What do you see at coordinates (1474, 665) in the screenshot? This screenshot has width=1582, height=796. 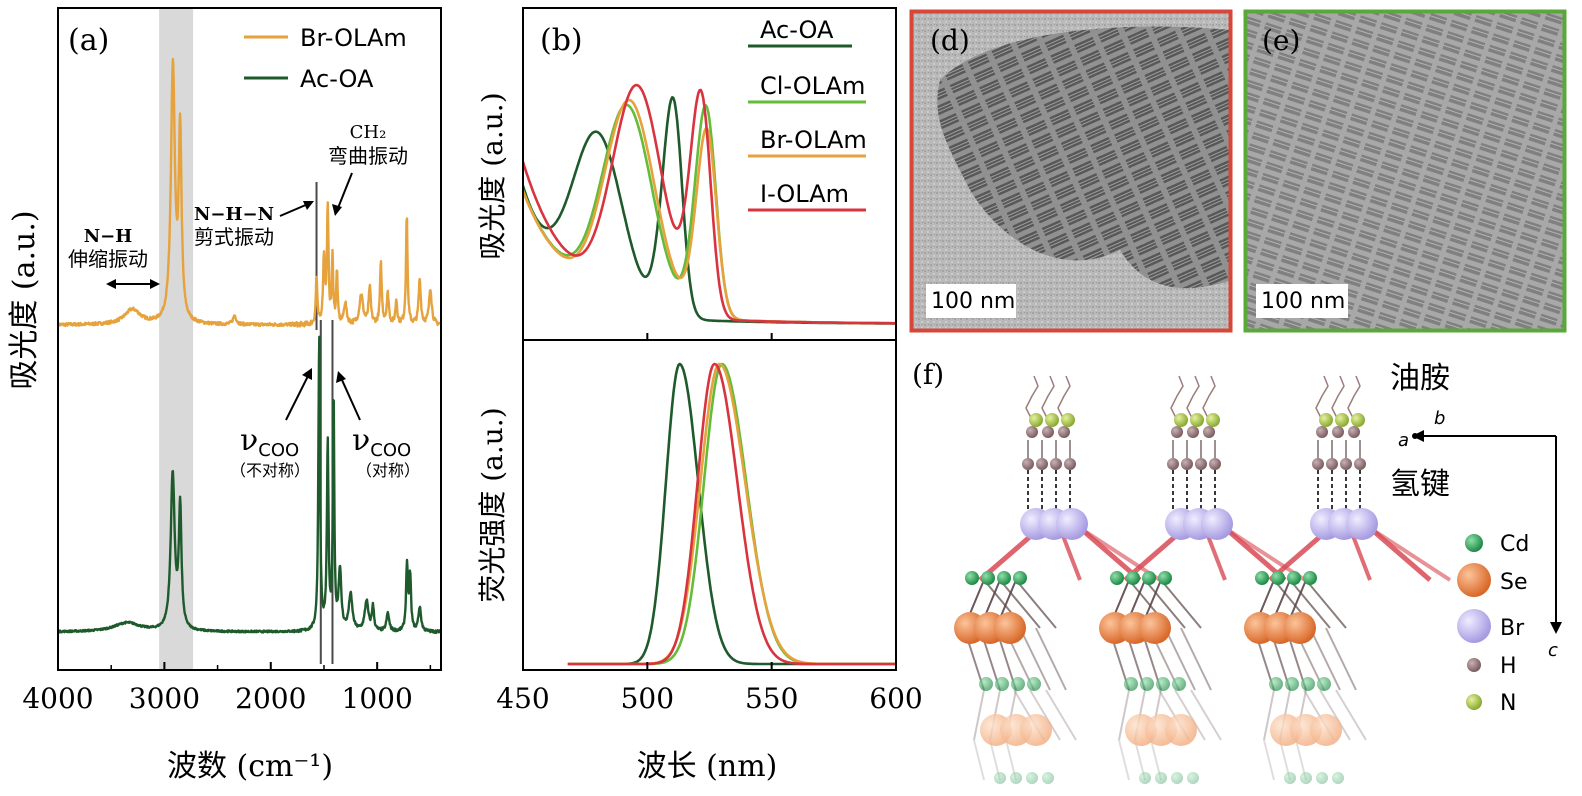 I see `legend-f-h-icon` at bounding box center [1474, 665].